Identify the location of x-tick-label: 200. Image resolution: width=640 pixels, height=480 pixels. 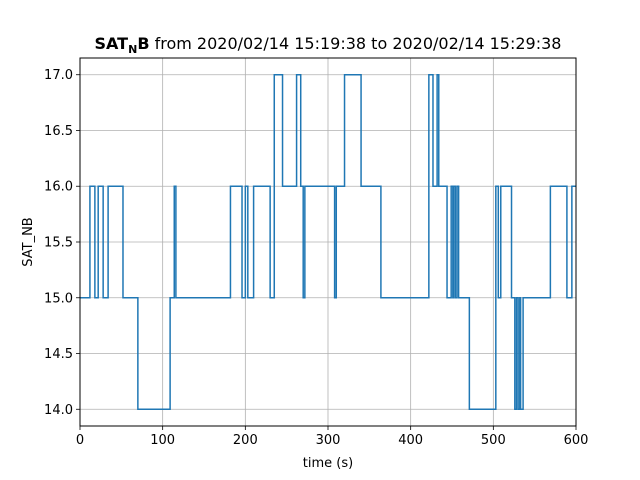
(245, 440).